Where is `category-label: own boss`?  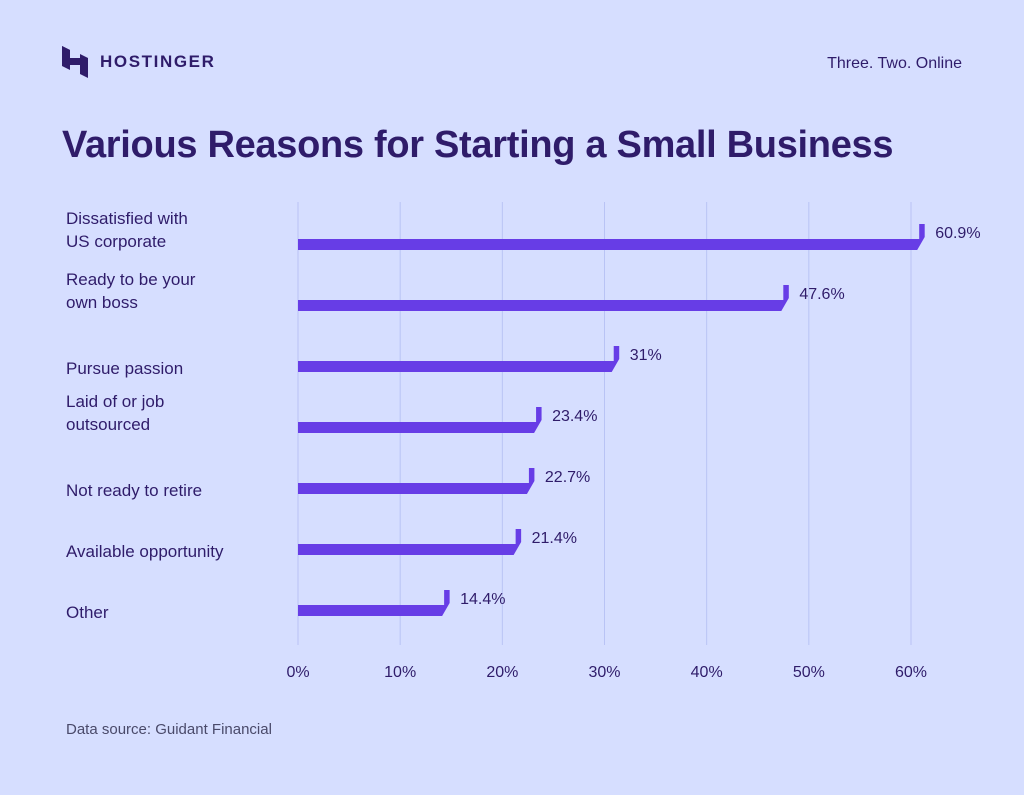
category-label: own boss is located at coordinates (102, 302).